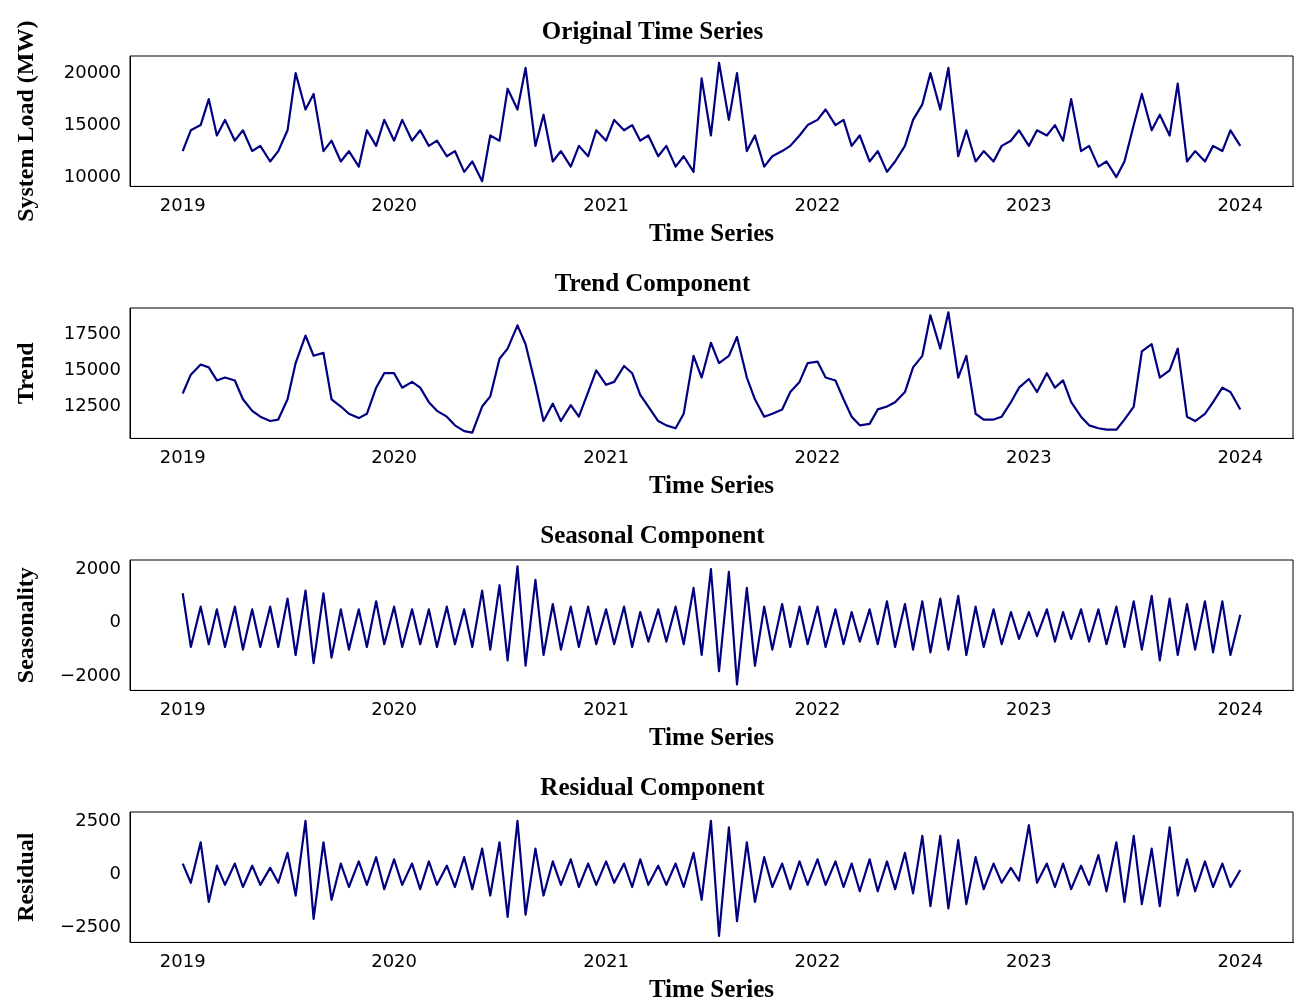 The height and width of the screenshot is (1008, 1298). I want to click on y-axis-title: Trend, so click(24, 373).